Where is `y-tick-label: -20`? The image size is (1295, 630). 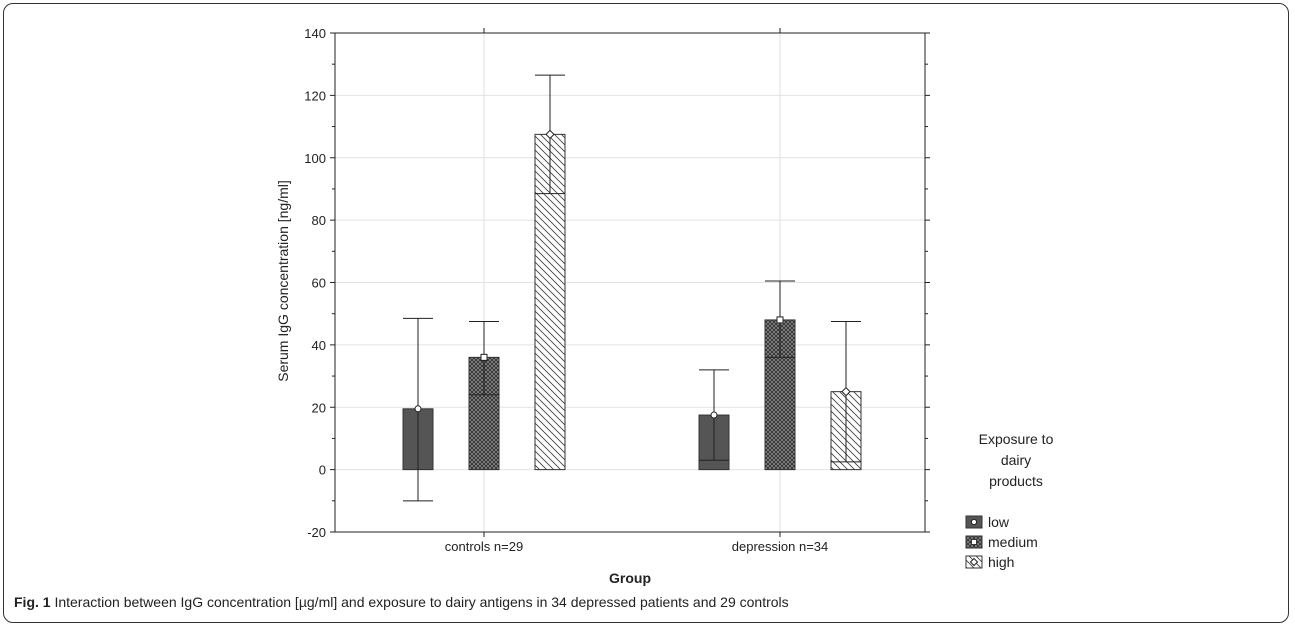
y-tick-label: -20 is located at coordinates (316, 532).